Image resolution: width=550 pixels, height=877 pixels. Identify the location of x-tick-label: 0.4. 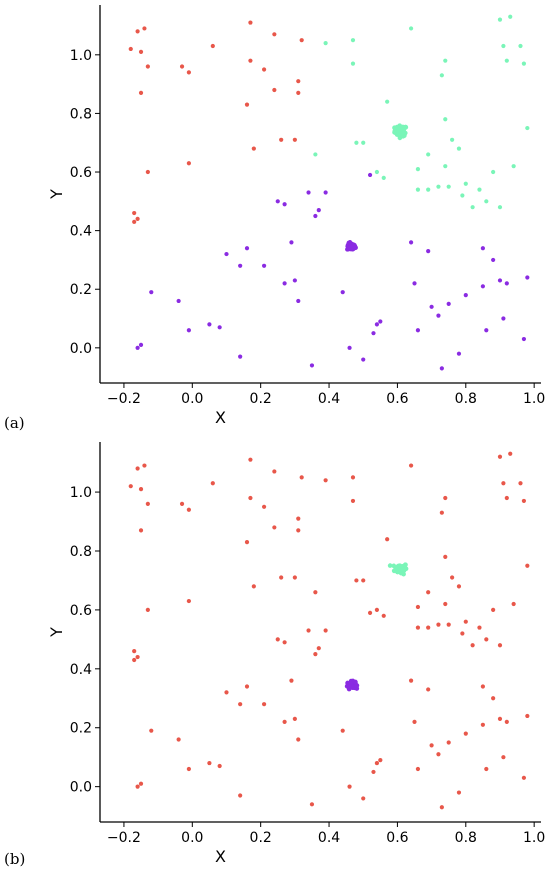
(329, 399).